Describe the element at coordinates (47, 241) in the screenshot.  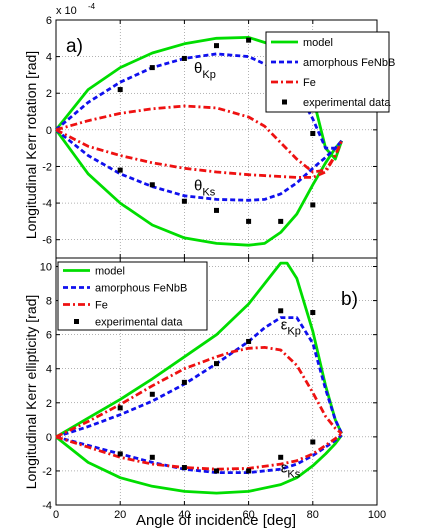
I see `y-tick-label: -6` at that location.